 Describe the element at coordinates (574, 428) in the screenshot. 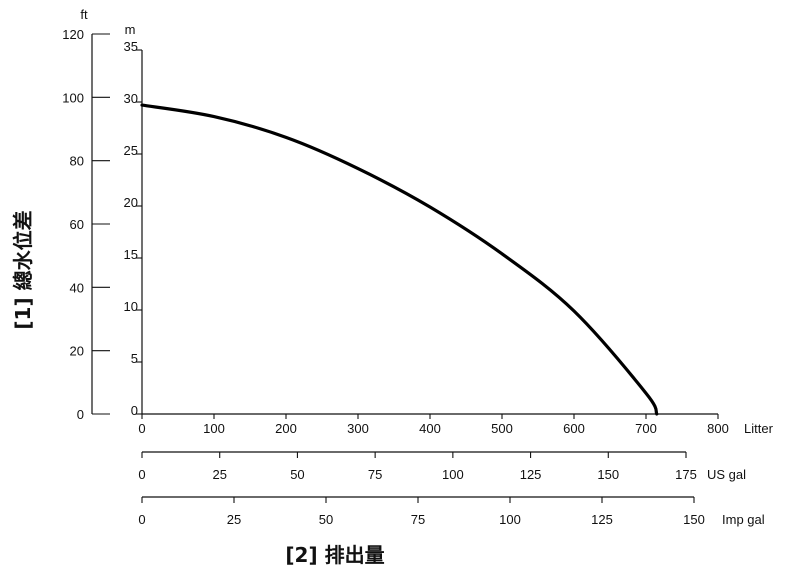

I see `litter-tick-label: 600` at that location.